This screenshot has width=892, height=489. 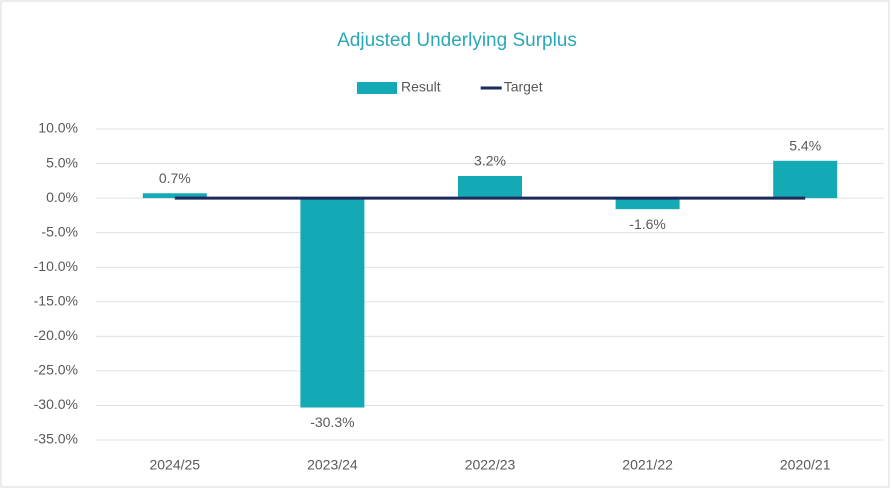 What do you see at coordinates (56, 370) in the screenshot?
I see `y-tick-label: -25.0%` at bounding box center [56, 370].